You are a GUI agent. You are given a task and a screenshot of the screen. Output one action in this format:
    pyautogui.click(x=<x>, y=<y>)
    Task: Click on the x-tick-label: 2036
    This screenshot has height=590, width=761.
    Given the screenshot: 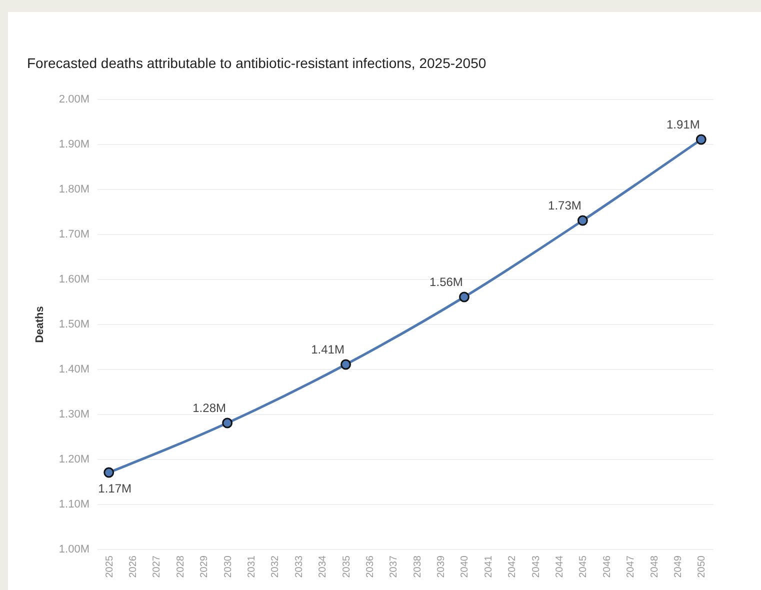 What is the action you would take?
    pyautogui.click(x=370, y=566)
    